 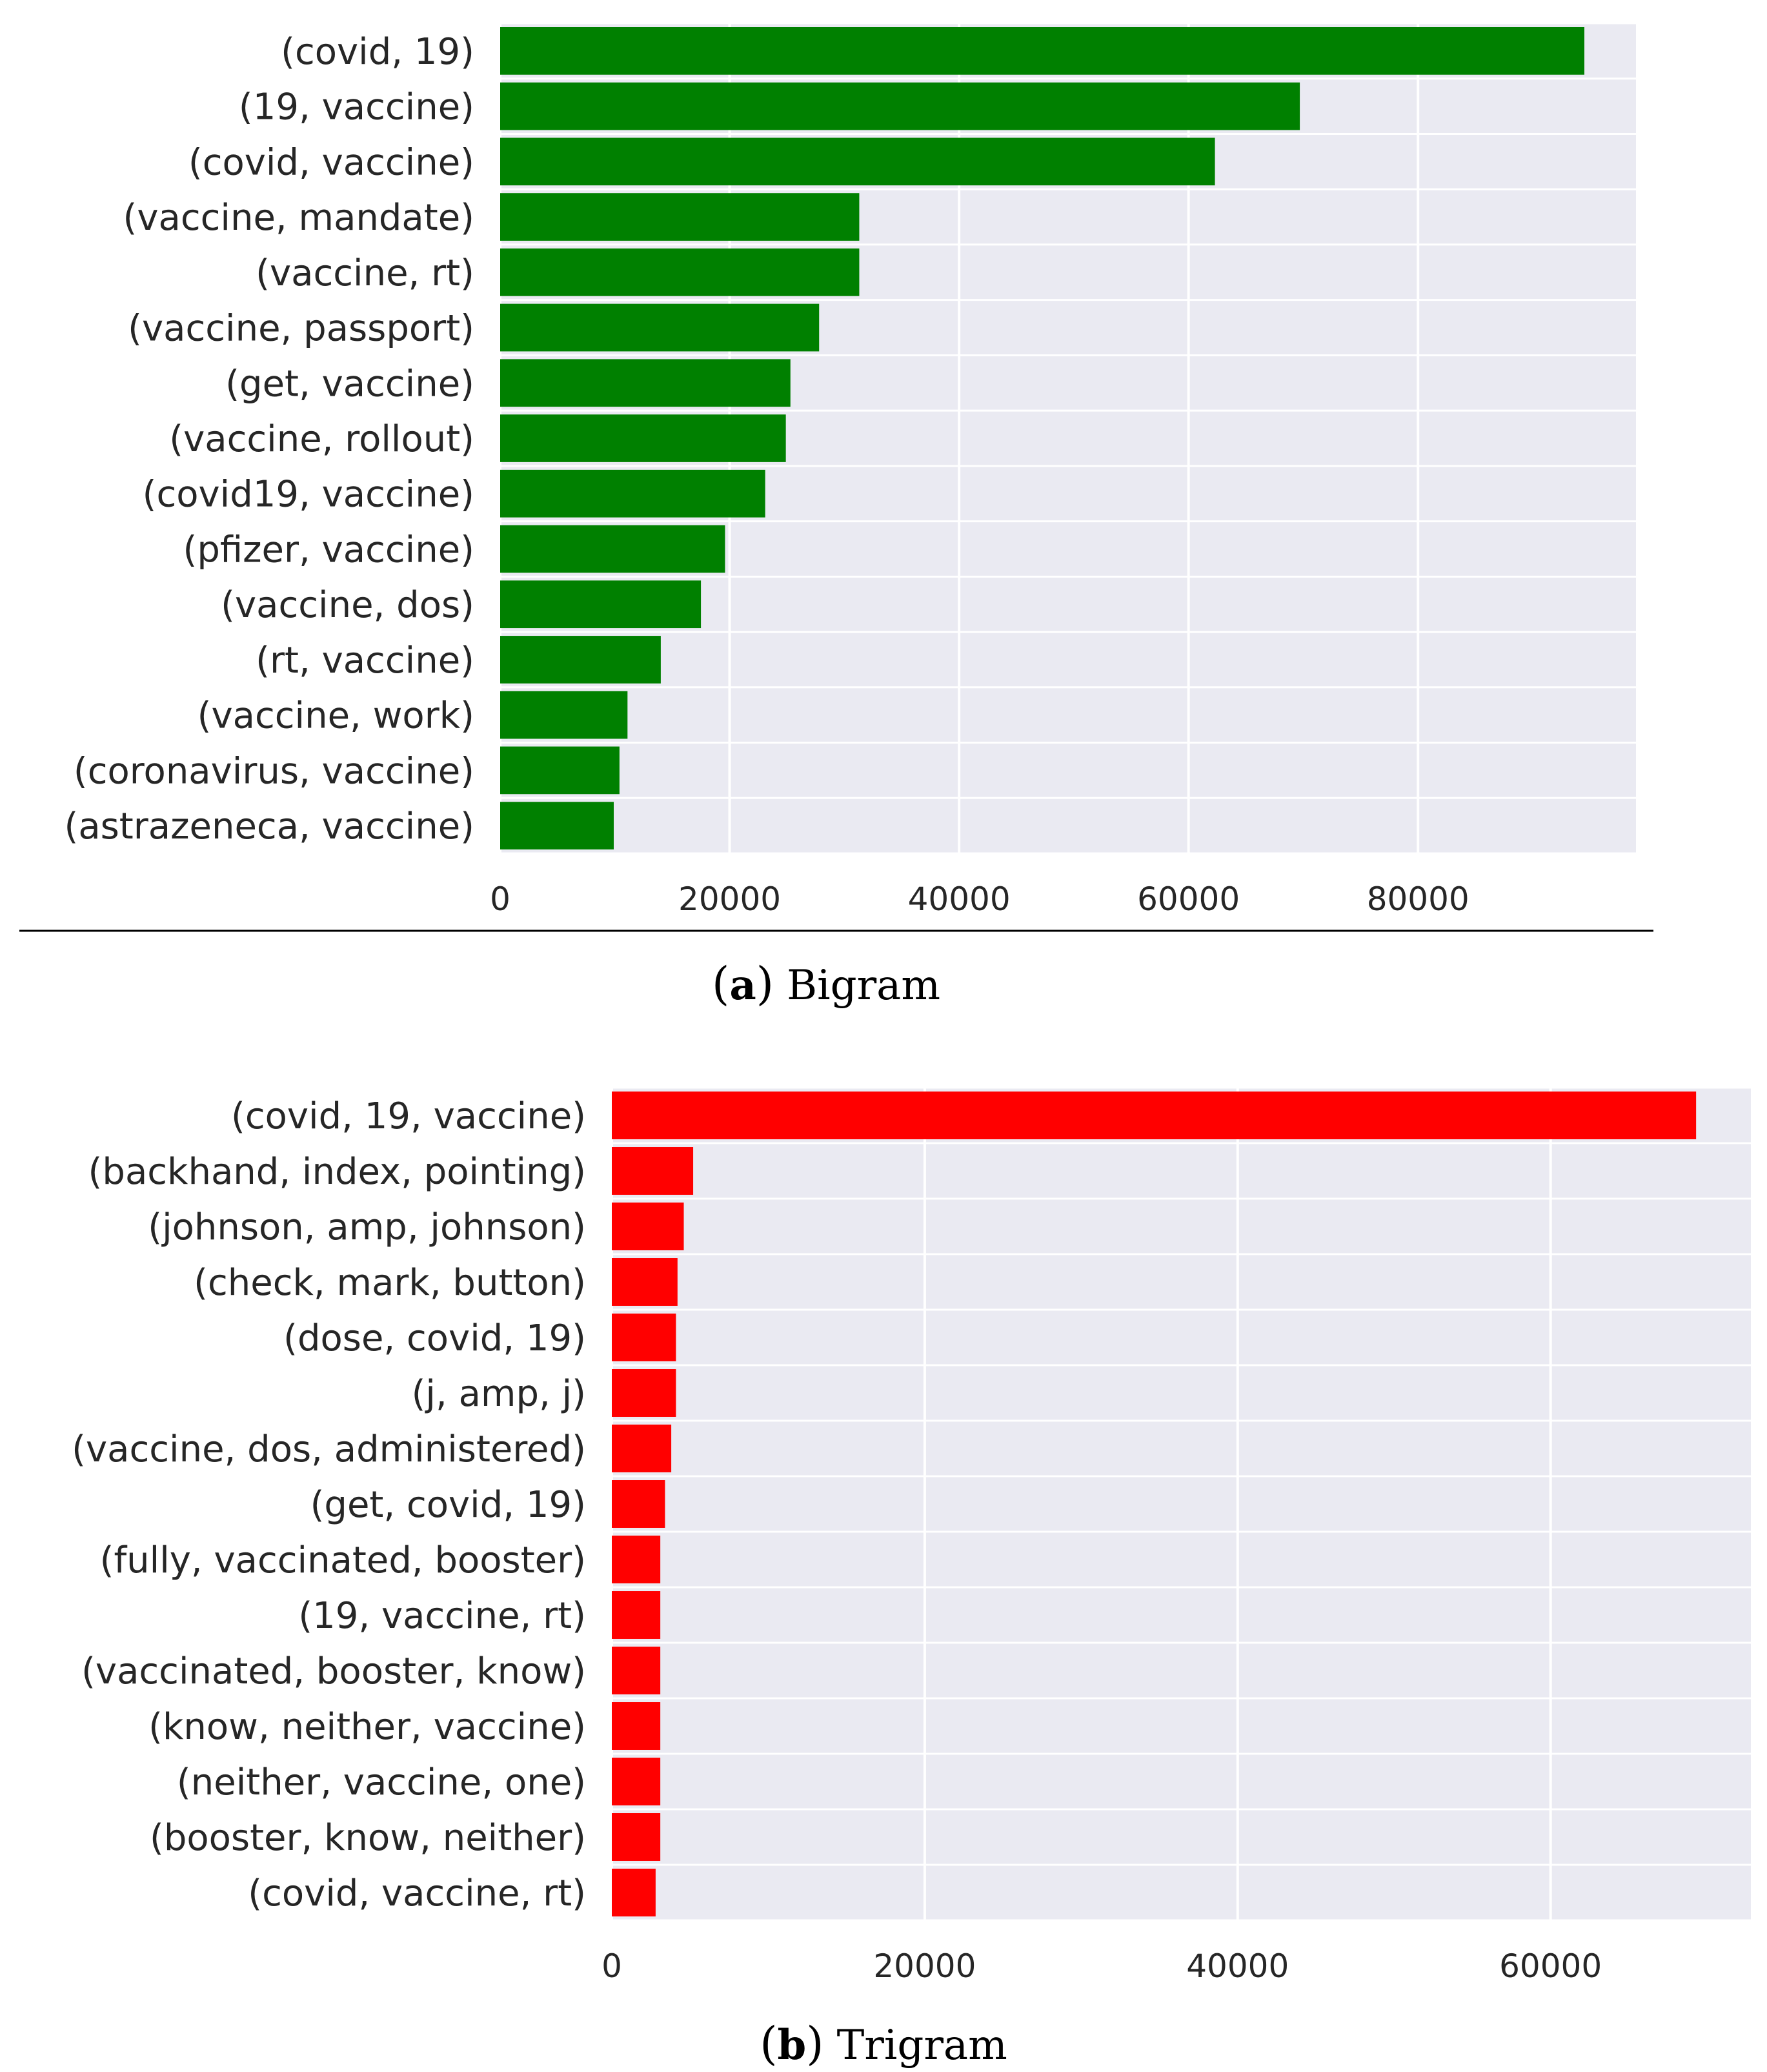 What do you see at coordinates (1101, 1966) in the screenshot?
I see `trigram-x-tick-labels: 0 20000 40000 60000` at bounding box center [1101, 1966].